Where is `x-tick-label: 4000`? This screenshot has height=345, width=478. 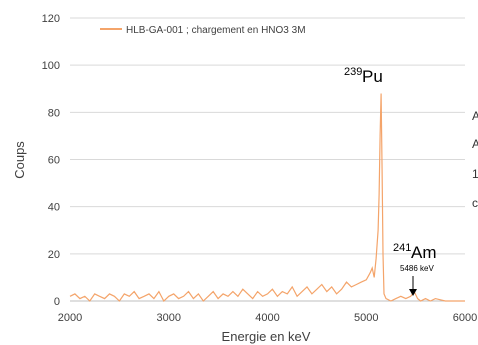
x-tick-label: 4000 is located at coordinates (267, 318).